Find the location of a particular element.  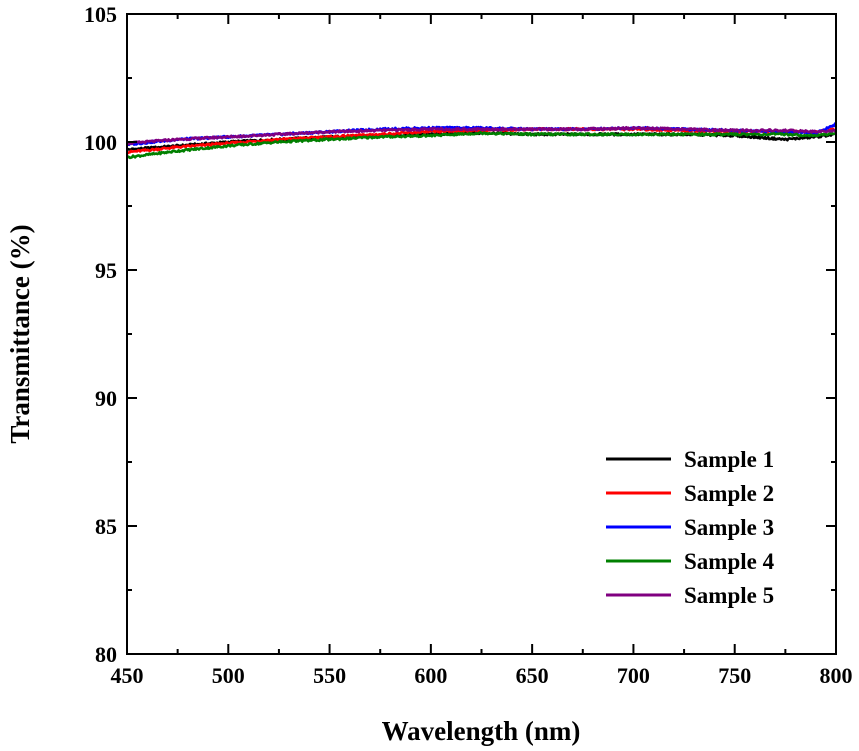

x-tick-label: 600 is located at coordinates (430, 675).